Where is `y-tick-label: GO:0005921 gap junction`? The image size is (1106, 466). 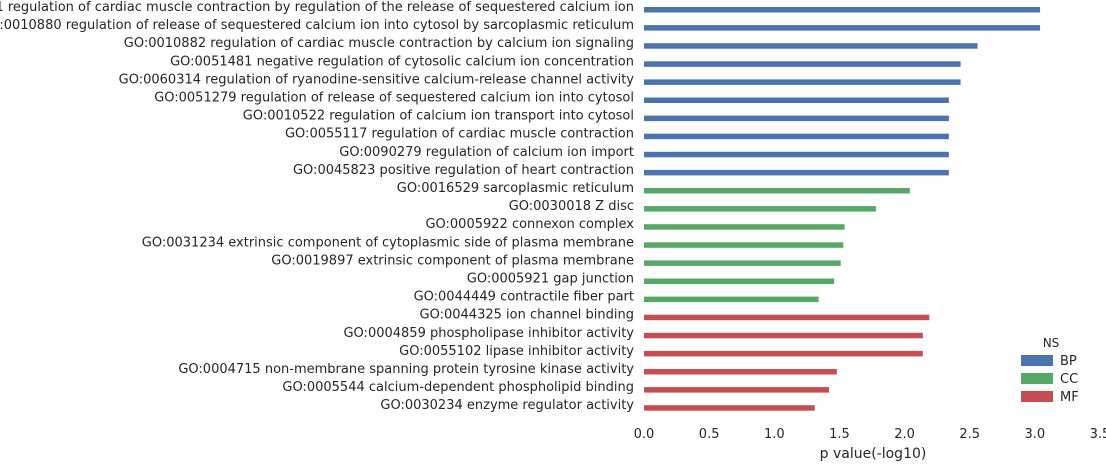
y-tick-label: GO:0005921 gap junction is located at coordinates (550, 279).